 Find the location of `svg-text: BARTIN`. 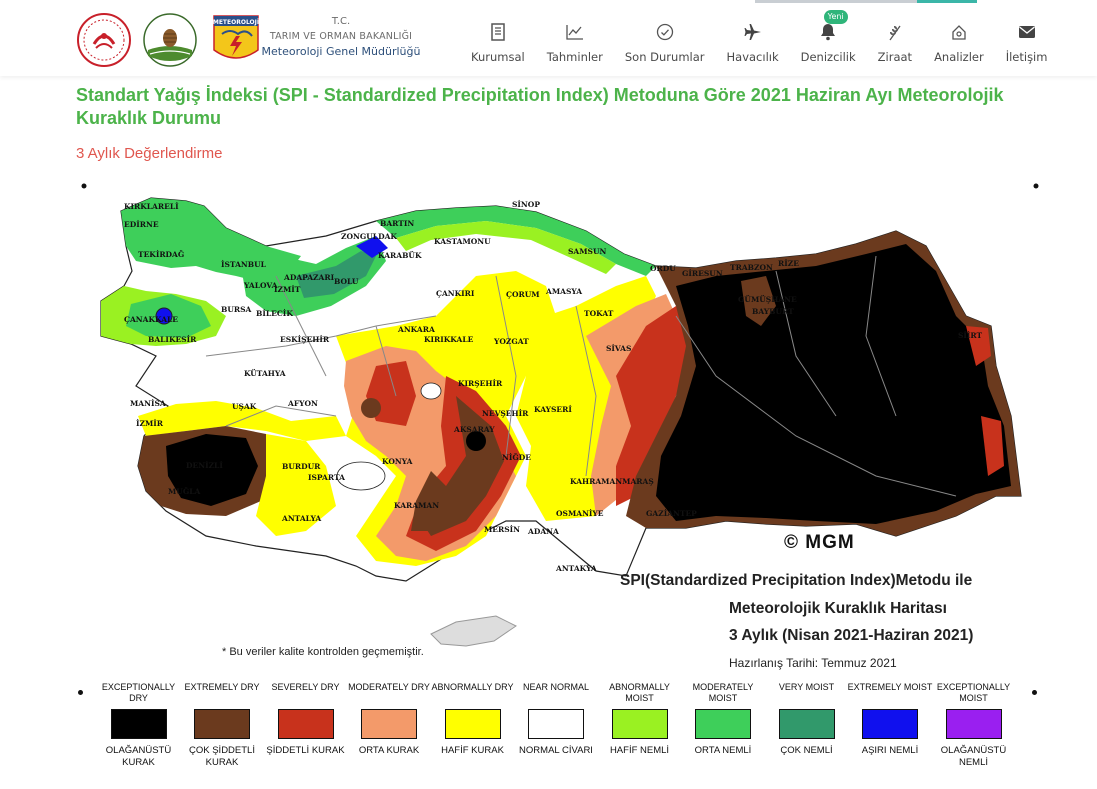

svg-text: BARTIN is located at coordinates (397, 223).